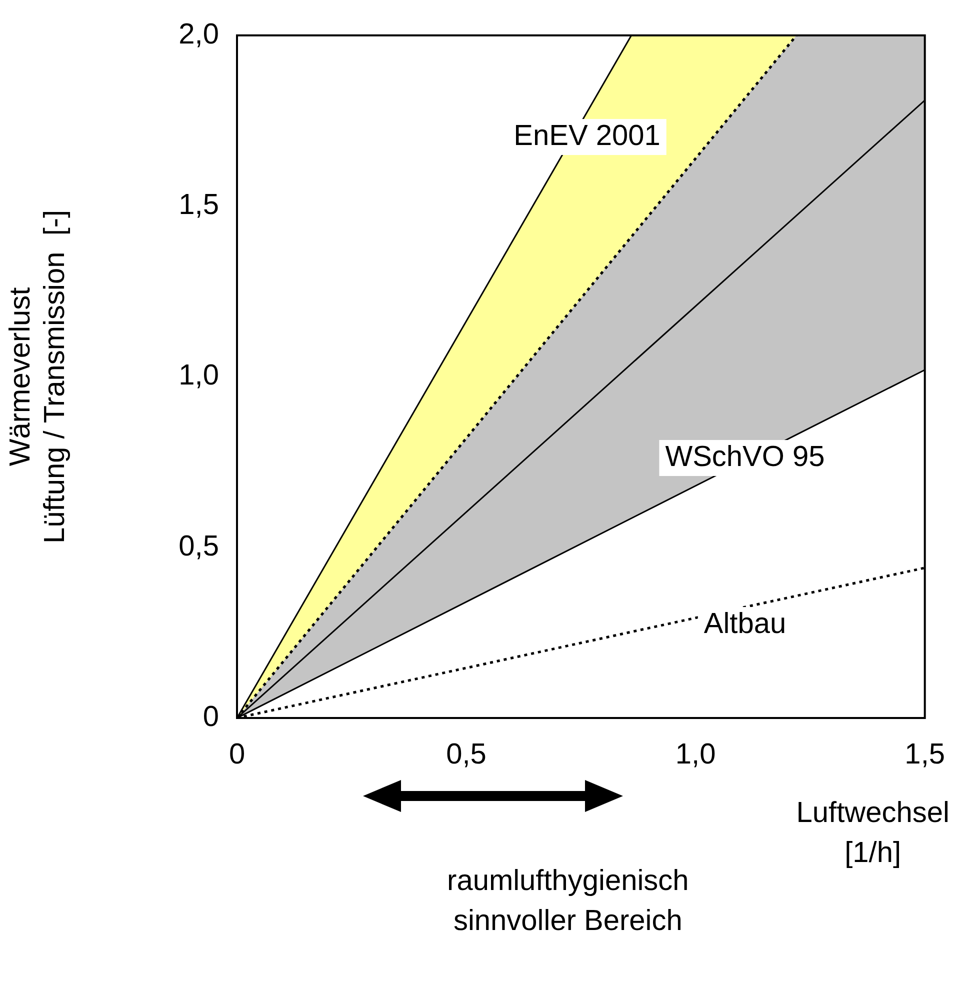  What do you see at coordinates (198, 34) in the screenshot?
I see `y-tick-label: 2,0` at bounding box center [198, 34].